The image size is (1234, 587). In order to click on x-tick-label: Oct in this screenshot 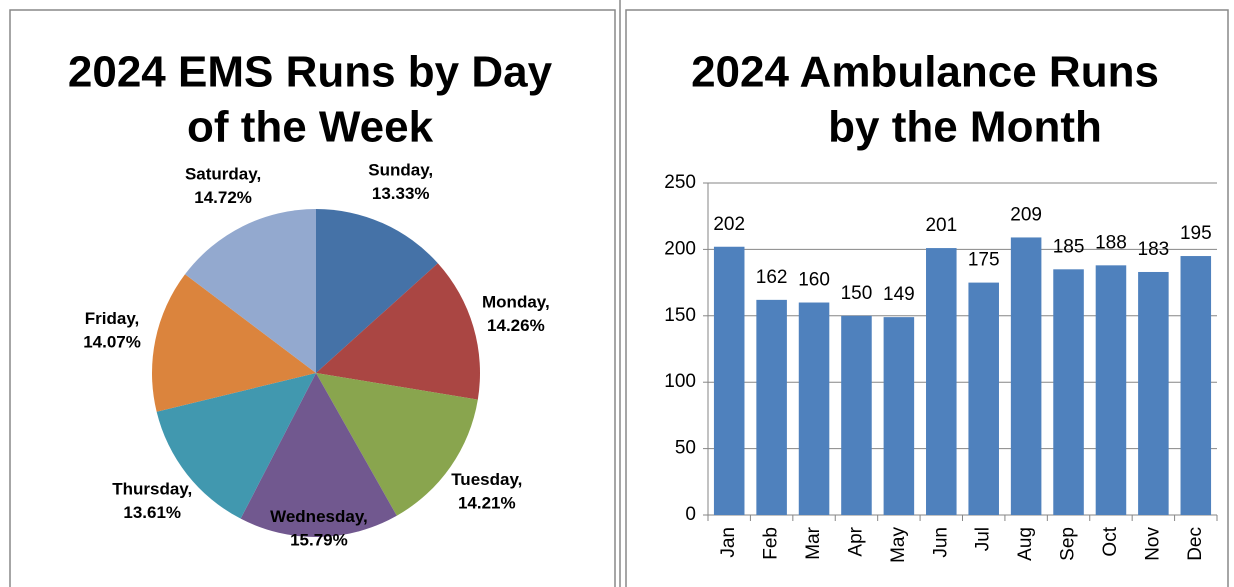, I will do `click(1110, 541)`.